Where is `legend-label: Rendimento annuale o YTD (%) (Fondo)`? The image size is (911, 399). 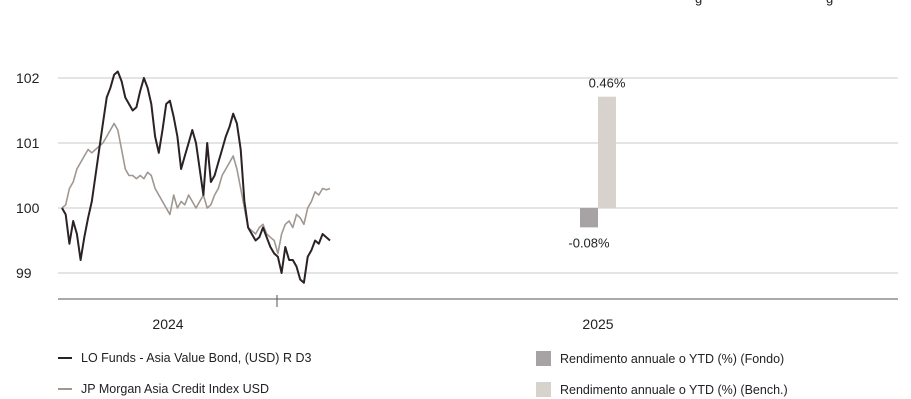
legend-label: Rendimento annuale o YTD (%) (Fondo) is located at coordinates (672, 358).